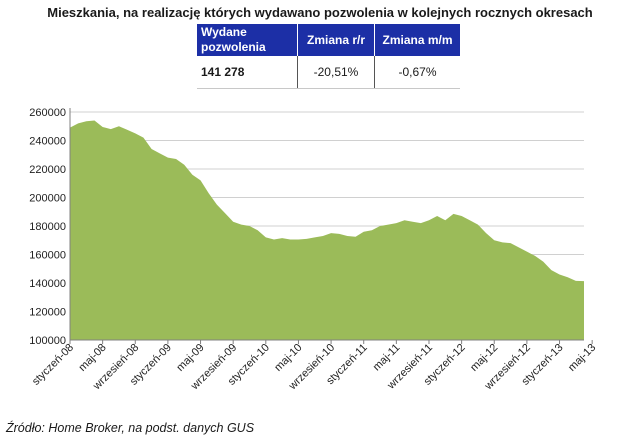 The height and width of the screenshot is (441, 640). I want to click on y-tick-label-260000: 260000, so click(47, 113).